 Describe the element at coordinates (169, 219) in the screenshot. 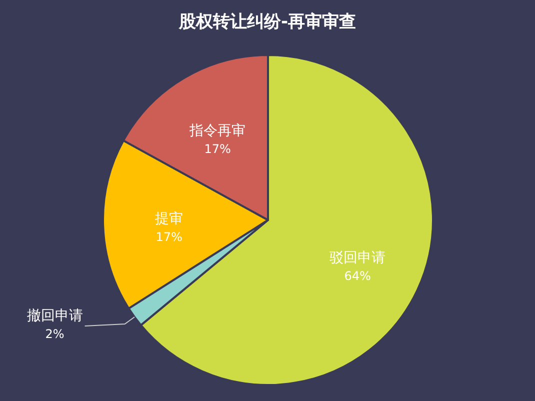

I see `slice-label: 提审` at that location.